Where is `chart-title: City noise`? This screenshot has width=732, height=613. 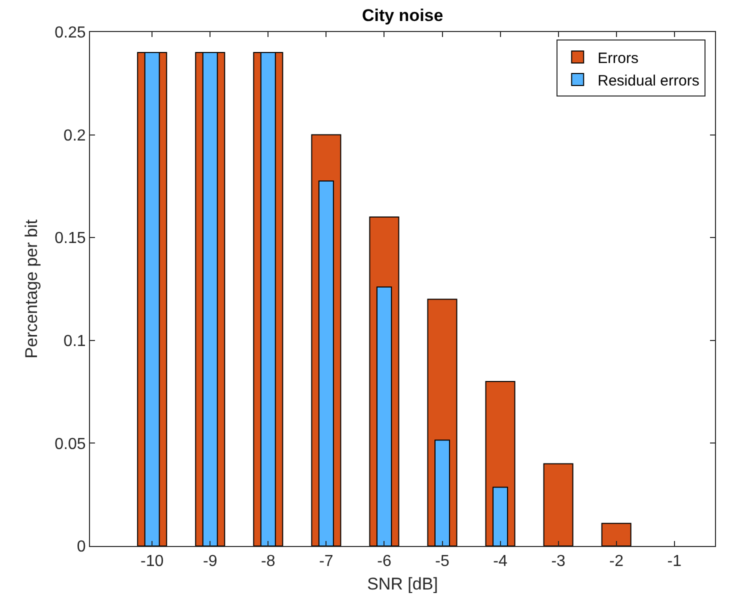
chart-title: City noise is located at coordinates (403, 16).